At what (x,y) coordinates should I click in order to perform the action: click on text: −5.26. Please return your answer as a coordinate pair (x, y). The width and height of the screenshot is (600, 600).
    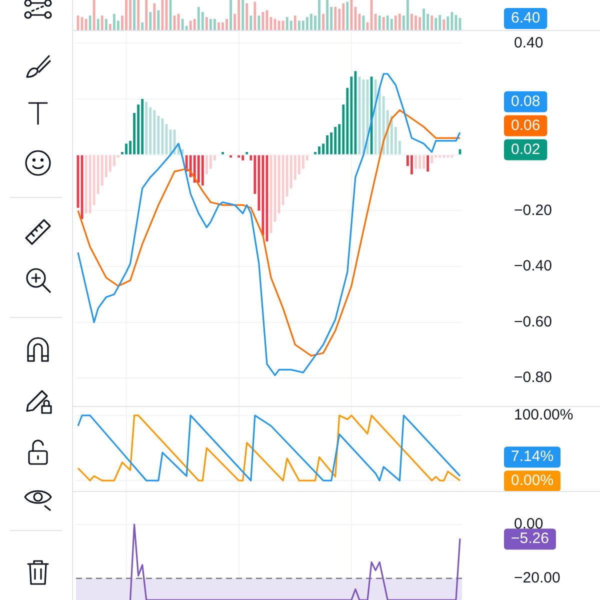
    Looking at the image, I should click on (530, 539).